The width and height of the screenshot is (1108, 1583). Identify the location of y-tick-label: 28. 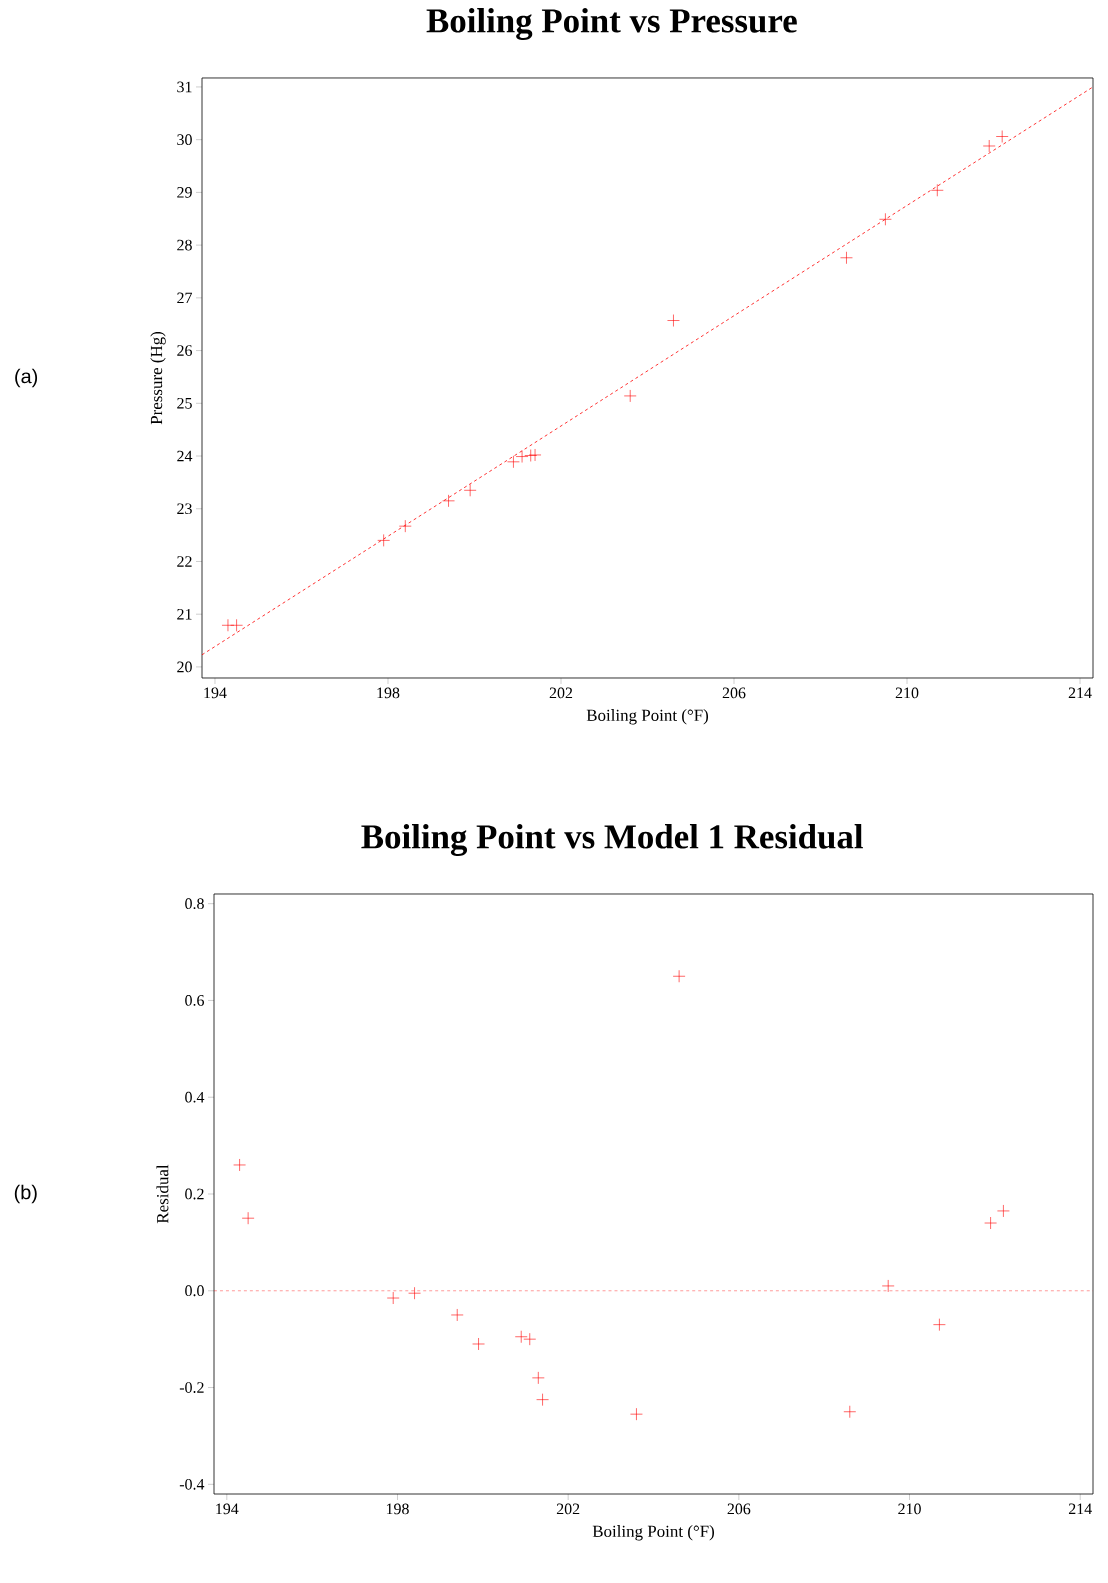
(184, 245).